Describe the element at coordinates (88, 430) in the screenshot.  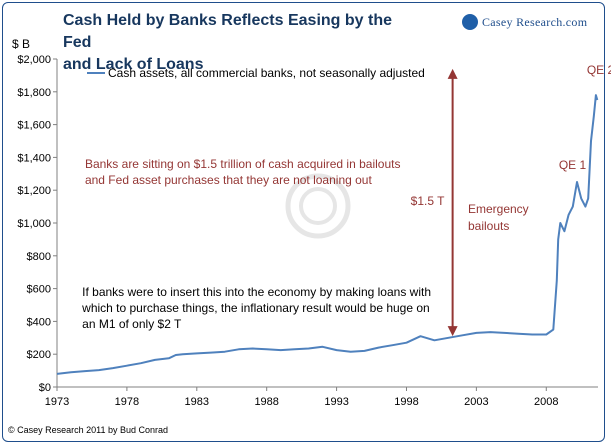
I see `copyright-footer: © Casey Research 2011 by Bud Conrad` at that location.